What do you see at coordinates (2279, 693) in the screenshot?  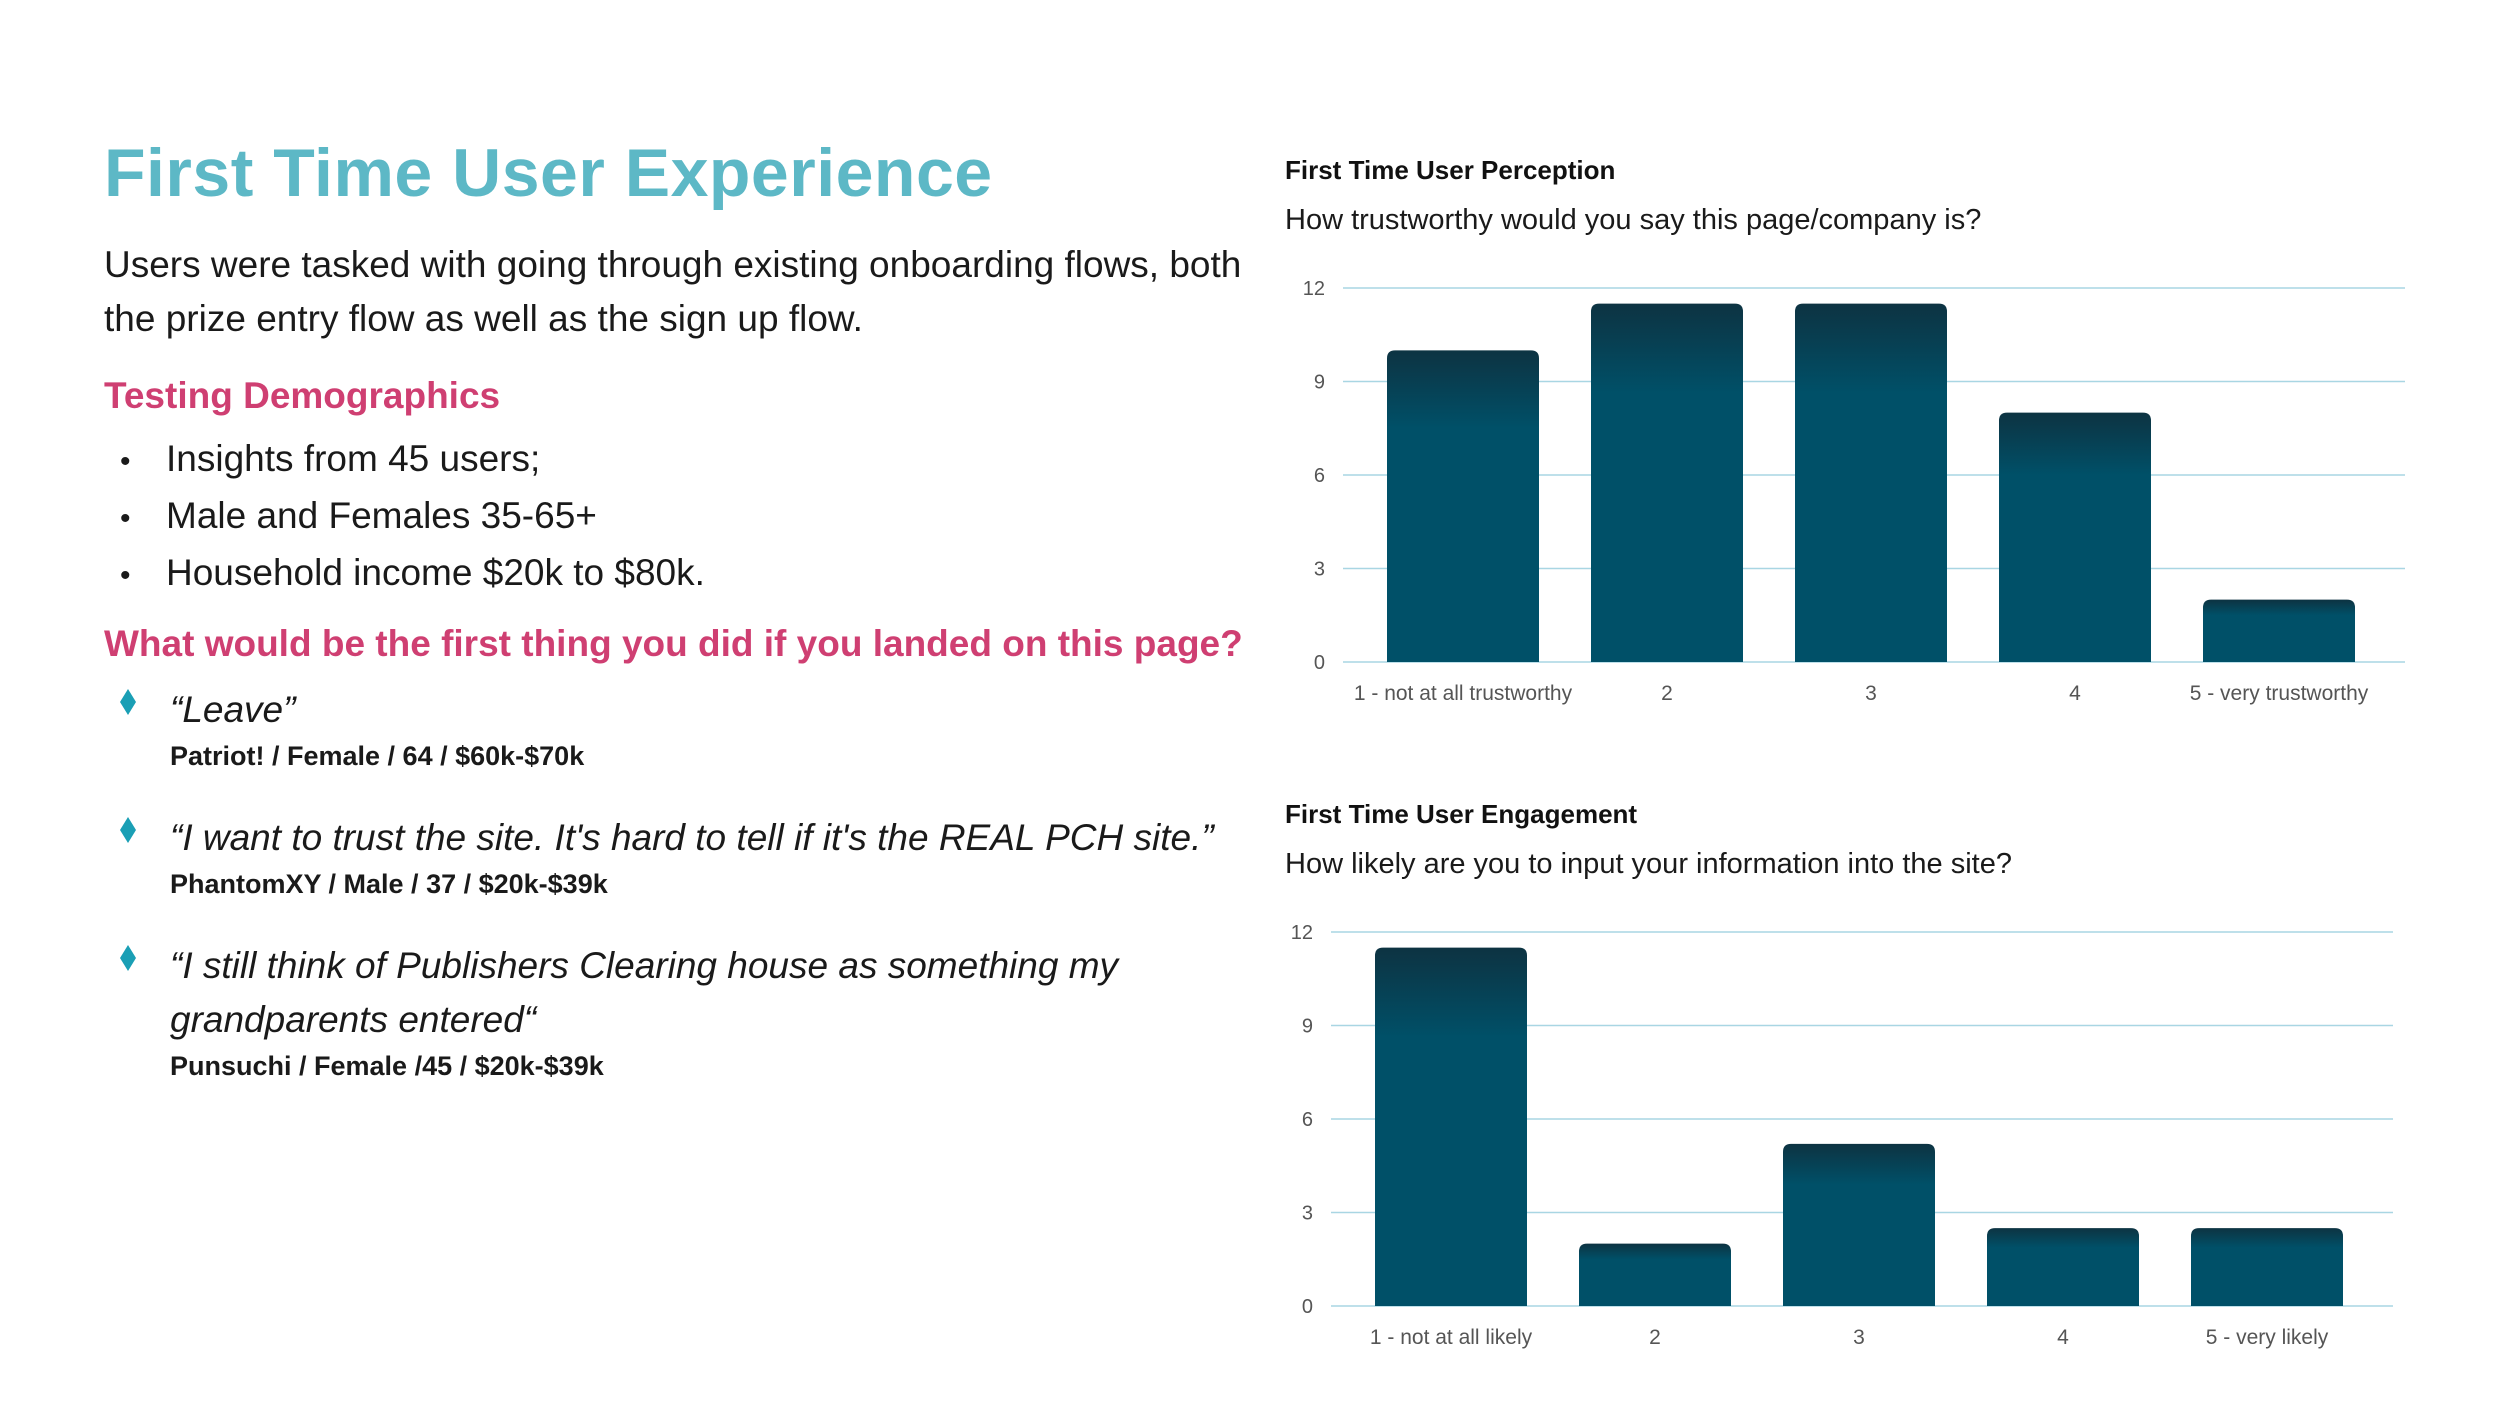 I see `x-tick-label: 5 - very trustworthy` at bounding box center [2279, 693].